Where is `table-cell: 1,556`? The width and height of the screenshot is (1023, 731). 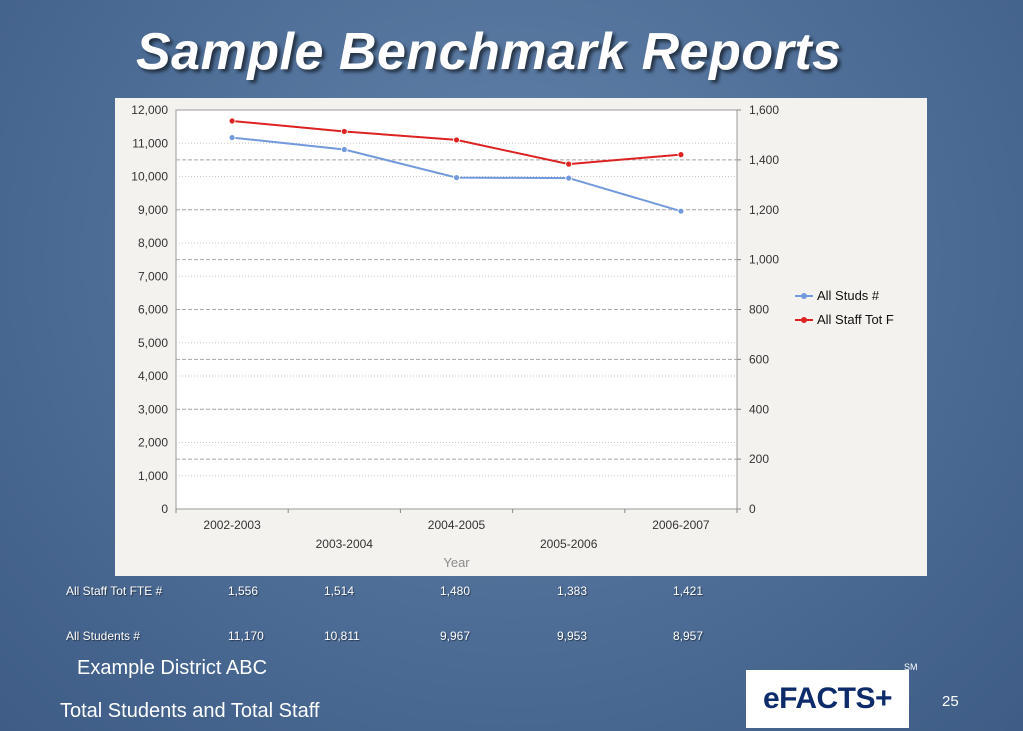
table-cell: 1,556 is located at coordinates (243, 591).